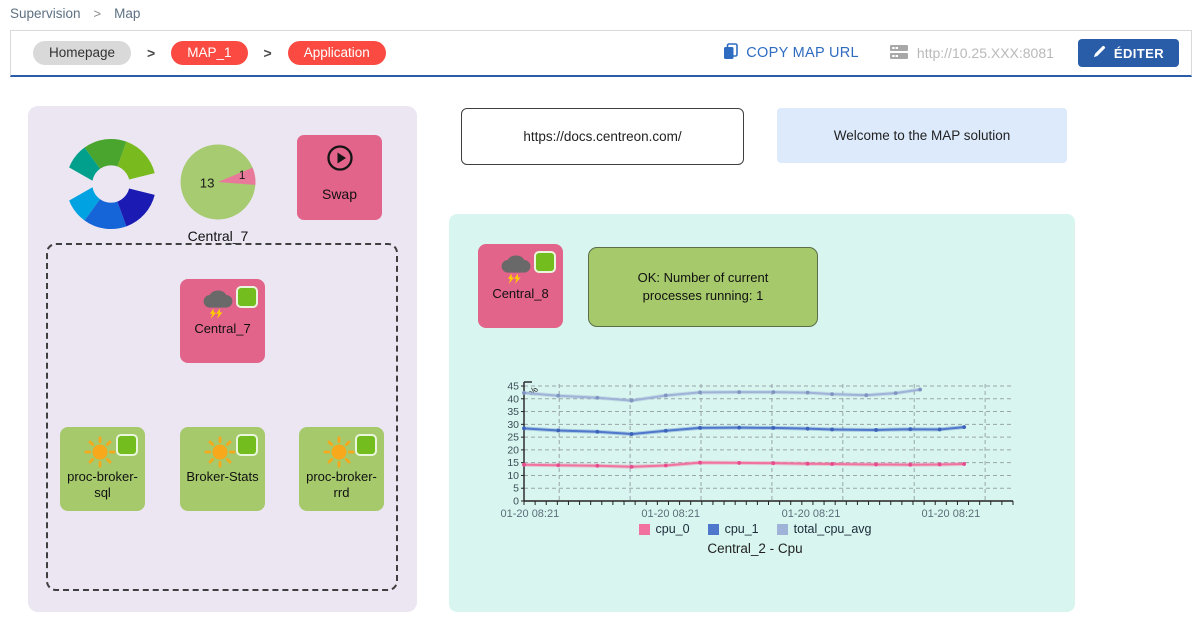 The height and width of the screenshot is (625, 1202). I want to click on node-label: Central_8, so click(520, 293).